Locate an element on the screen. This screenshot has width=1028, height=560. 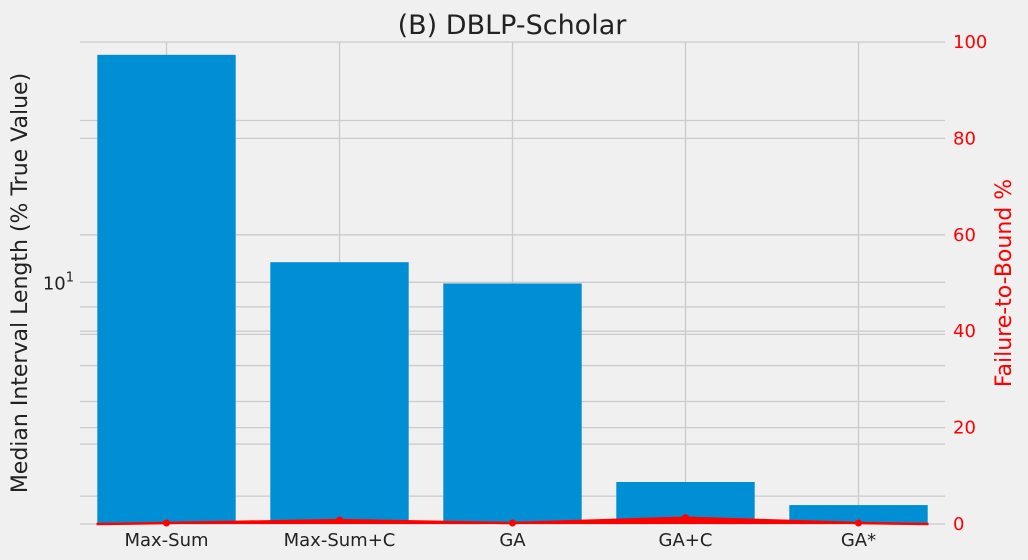
failure-line is located at coordinates (512, 520).